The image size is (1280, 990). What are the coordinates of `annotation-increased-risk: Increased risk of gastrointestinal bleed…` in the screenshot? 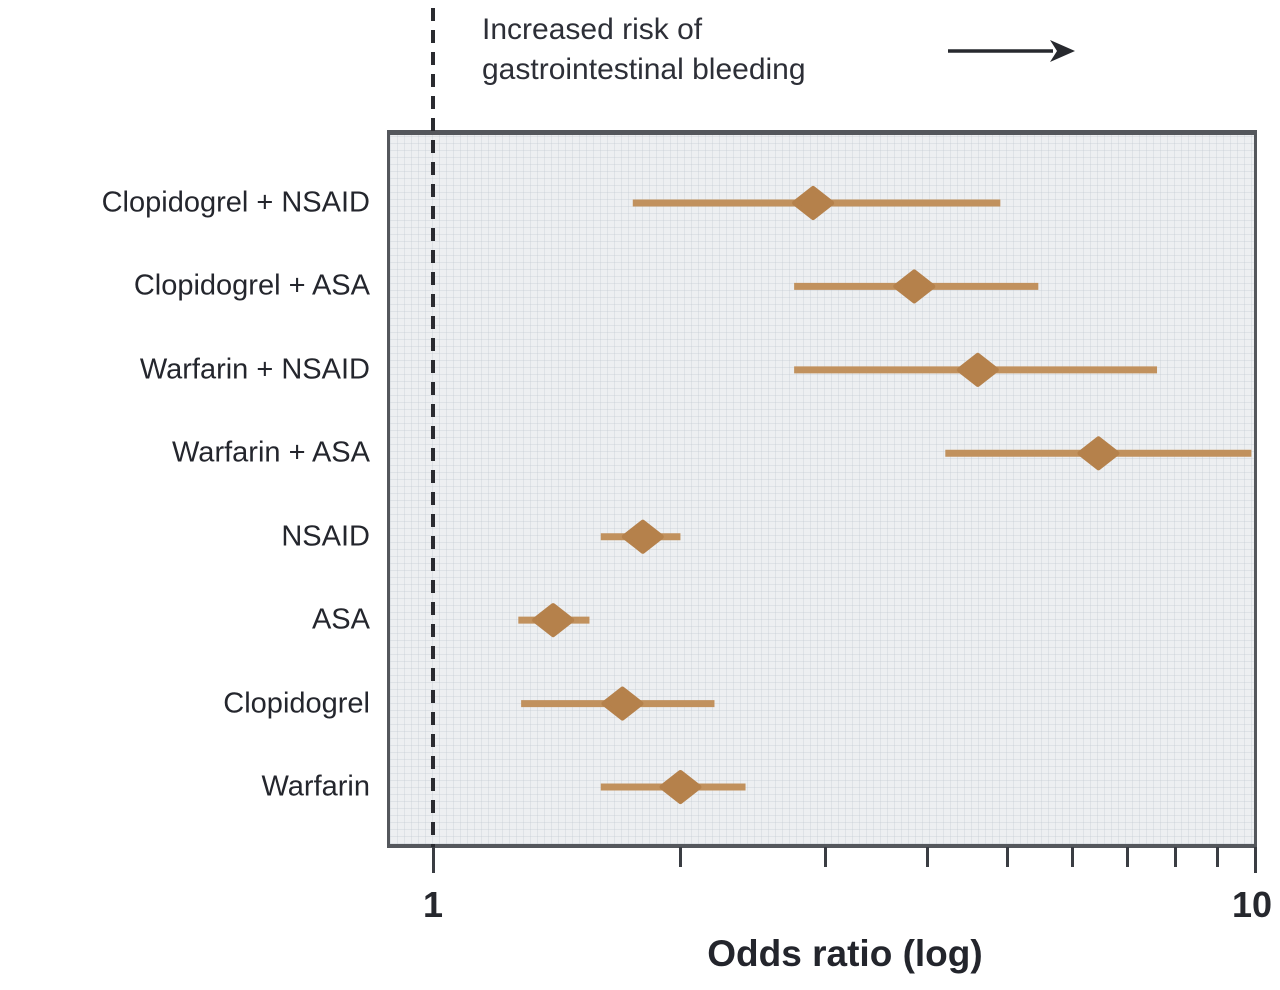 It's located at (644, 50).